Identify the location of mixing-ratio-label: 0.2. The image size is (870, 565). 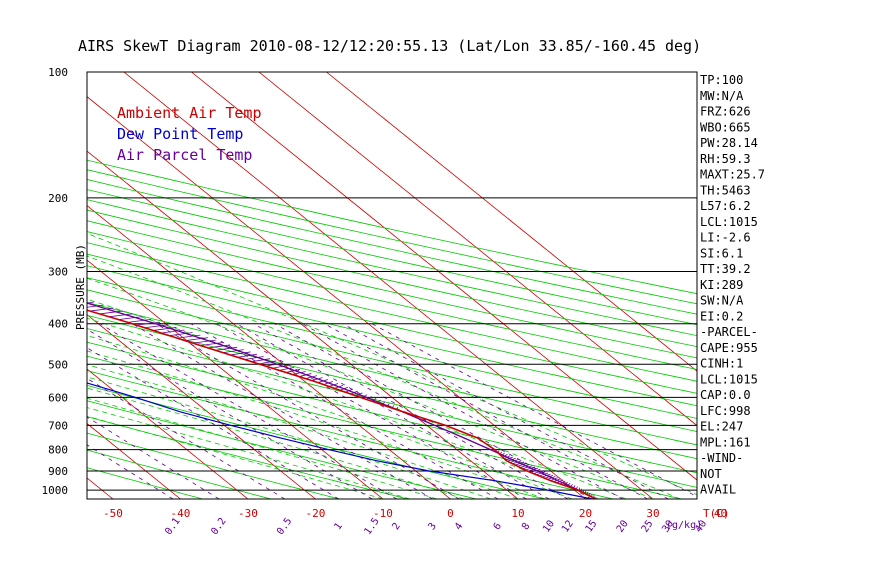
(218, 526).